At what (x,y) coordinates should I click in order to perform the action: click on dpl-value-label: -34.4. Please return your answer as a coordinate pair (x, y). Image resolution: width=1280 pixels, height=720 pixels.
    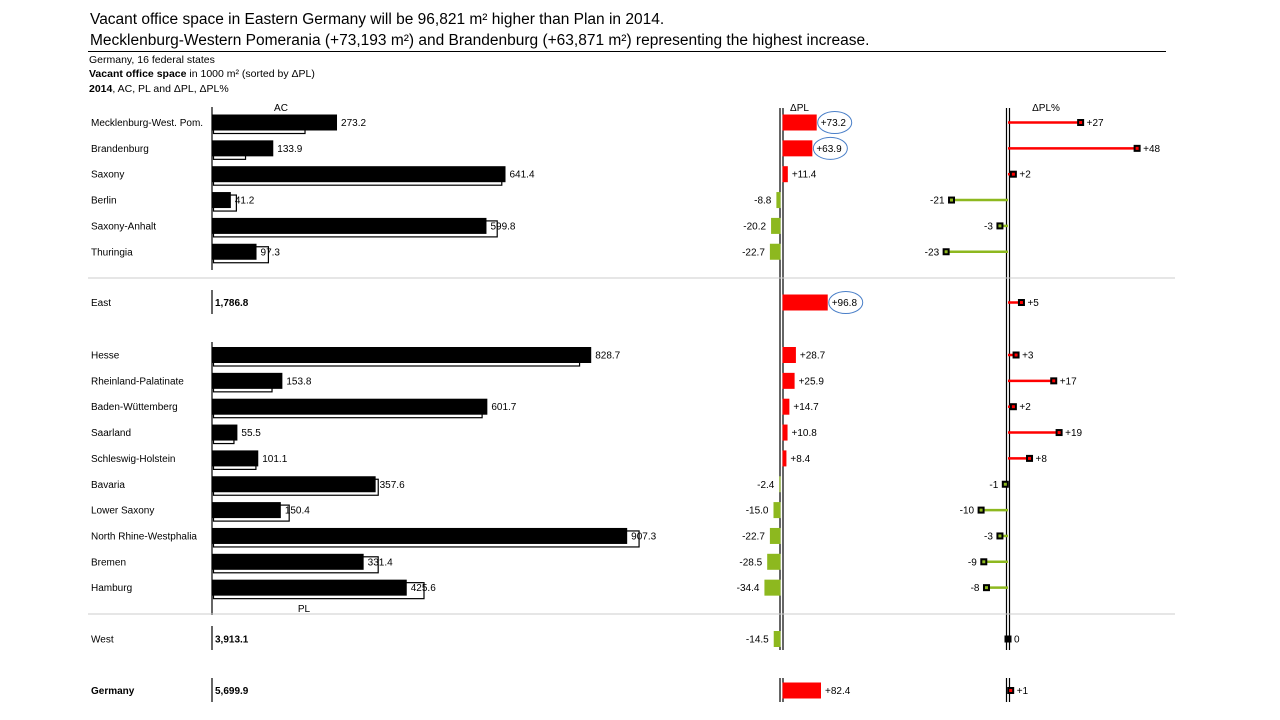
    Looking at the image, I should click on (748, 588).